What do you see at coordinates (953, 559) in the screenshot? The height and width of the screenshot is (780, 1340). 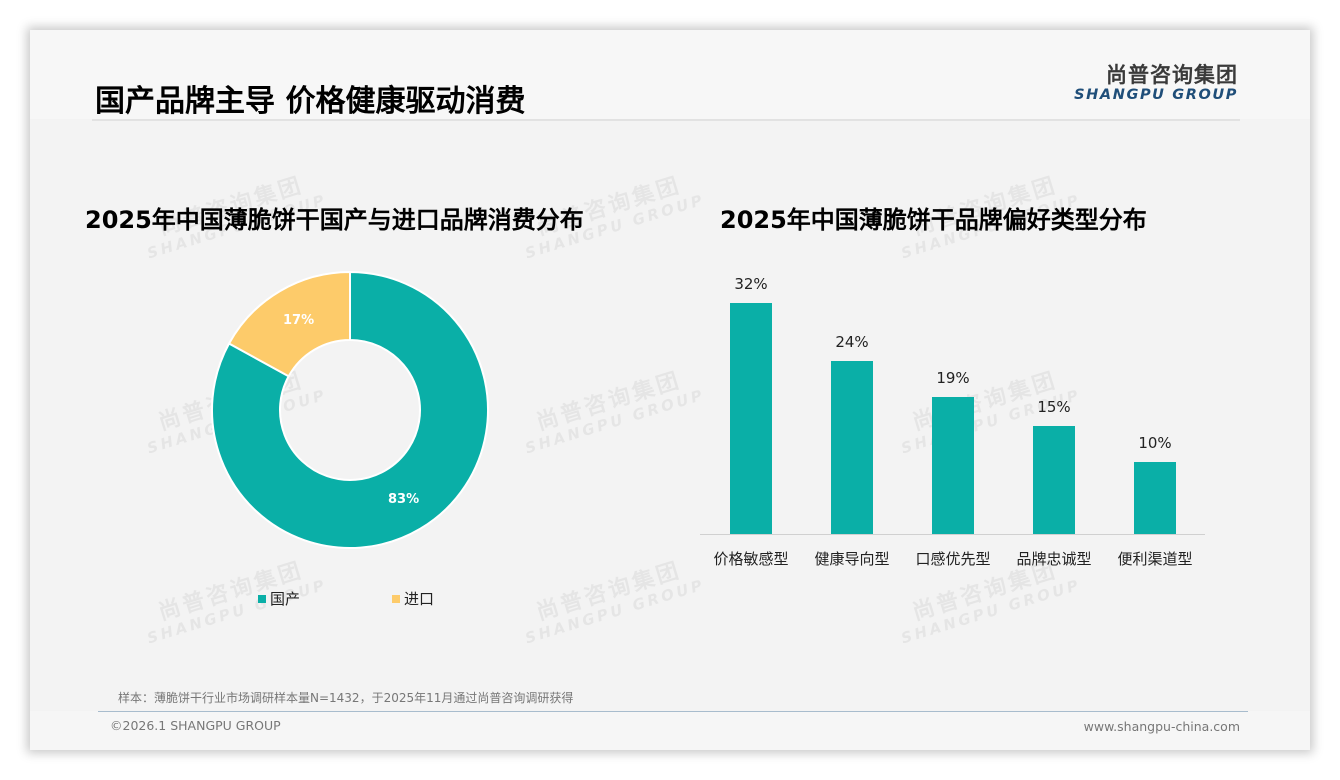 I see `bar-category-label: 口感优先型` at bounding box center [953, 559].